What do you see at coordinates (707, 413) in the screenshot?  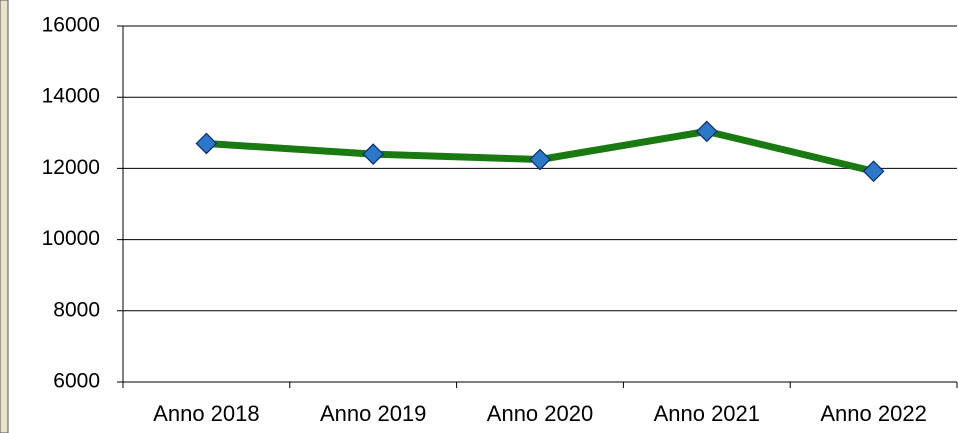 I see `x-tick-label: Anno 2021` at bounding box center [707, 413].